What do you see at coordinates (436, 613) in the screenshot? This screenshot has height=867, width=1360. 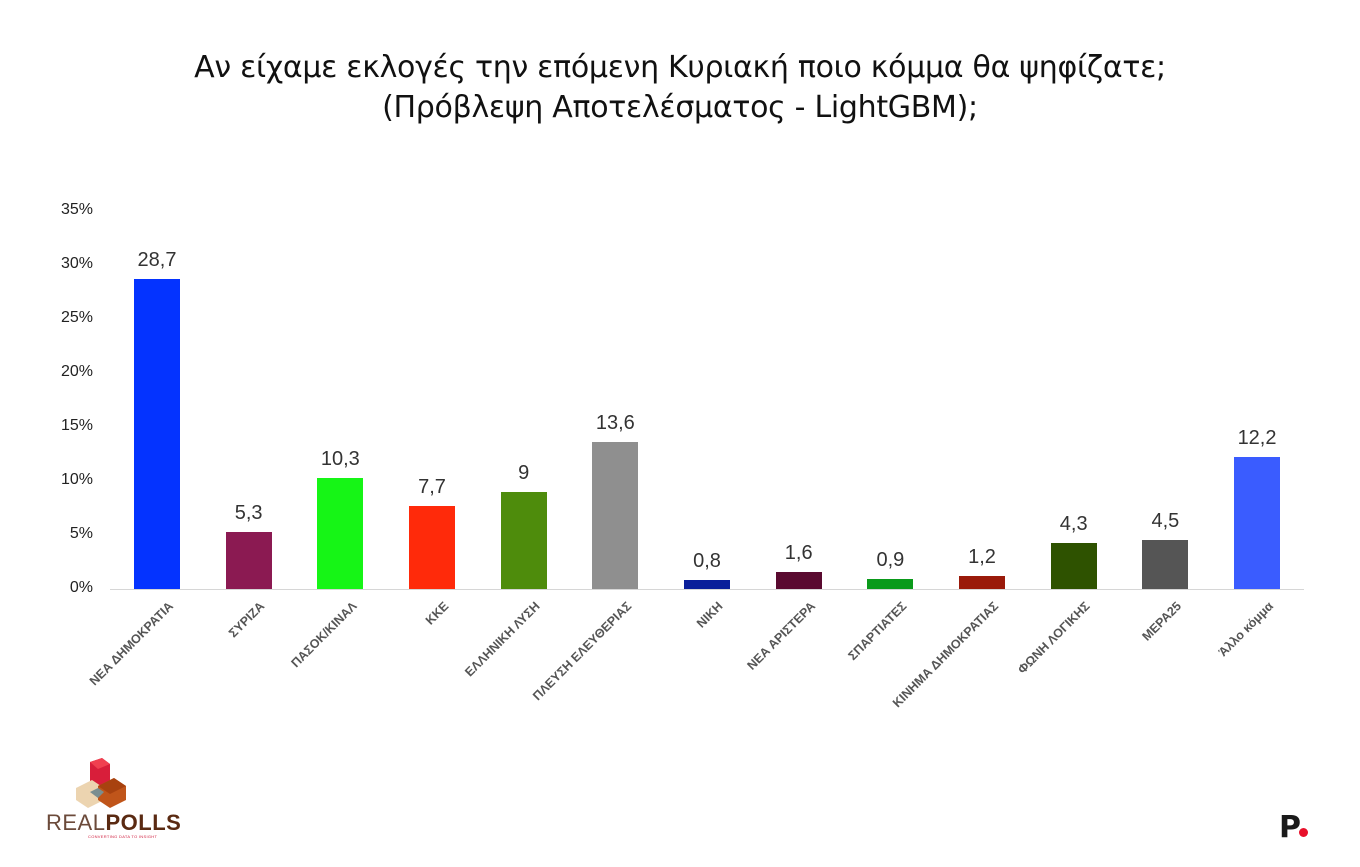 I see `x-tick-label: ΚΚΕ` at bounding box center [436, 613].